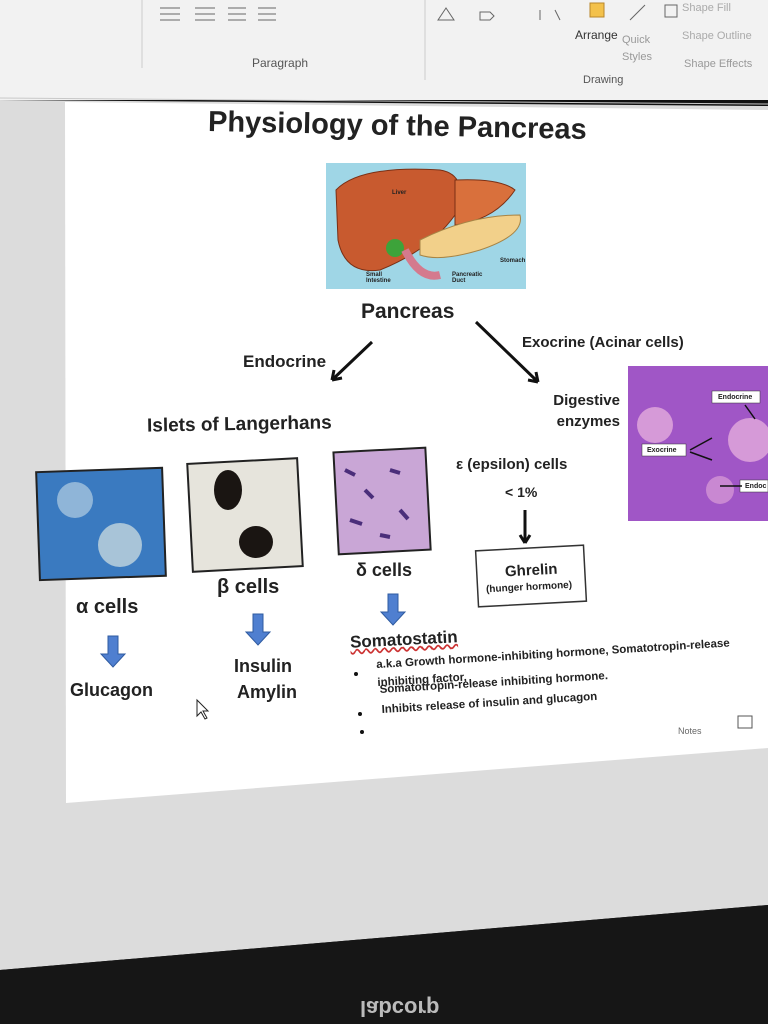  What do you see at coordinates (384, 101) in the screenshot?
I see `ribbon-border` at bounding box center [384, 101].